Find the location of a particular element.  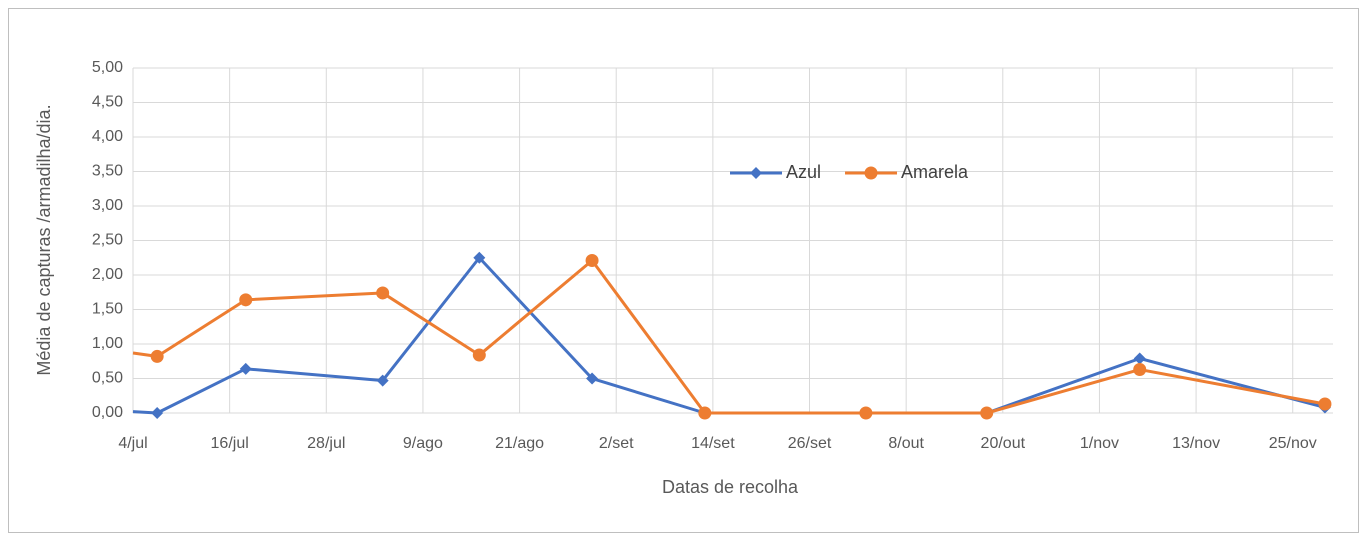

x-axis-label: Datas de recolha is located at coordinates (730, 487).